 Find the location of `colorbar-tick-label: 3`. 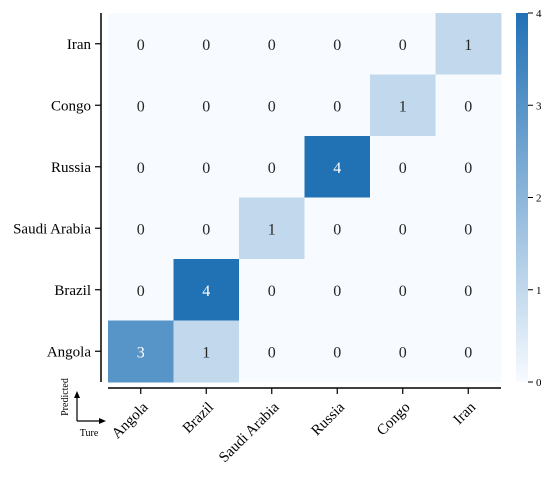

colorbar-tick-label: 3 is located at coordinates (539, 106).